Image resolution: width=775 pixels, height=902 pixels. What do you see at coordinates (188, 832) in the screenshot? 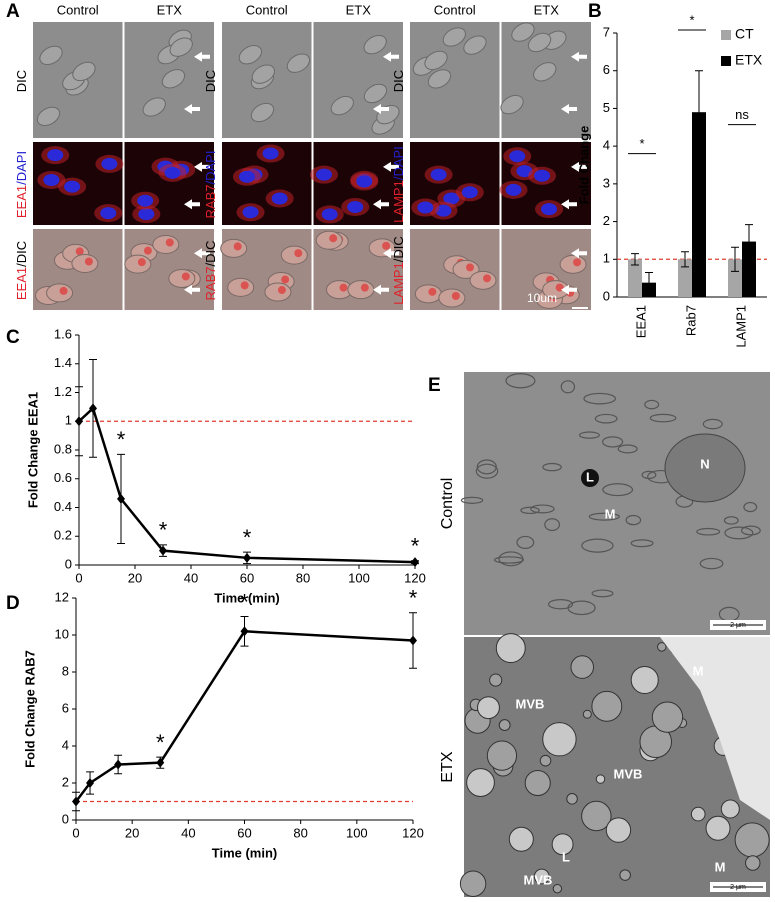
I see `x-tick-label: 40` at bounding box center [188, 832].